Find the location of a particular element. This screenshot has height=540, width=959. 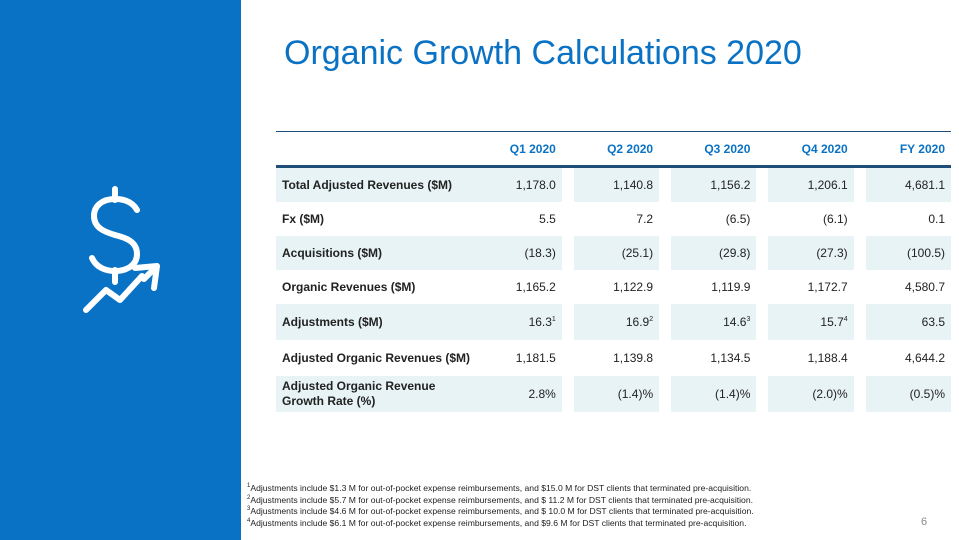

cell-value: 16.92 is located at coordinates (616, 322).